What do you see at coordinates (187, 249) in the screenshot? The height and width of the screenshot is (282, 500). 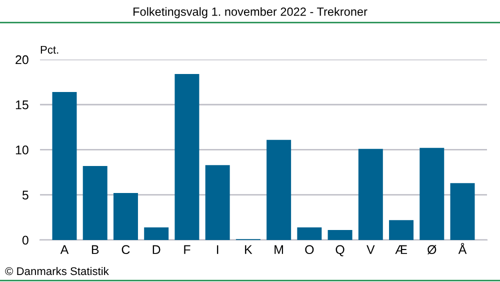 I see `x-tick-label: F` at bounding box center [187, 249].